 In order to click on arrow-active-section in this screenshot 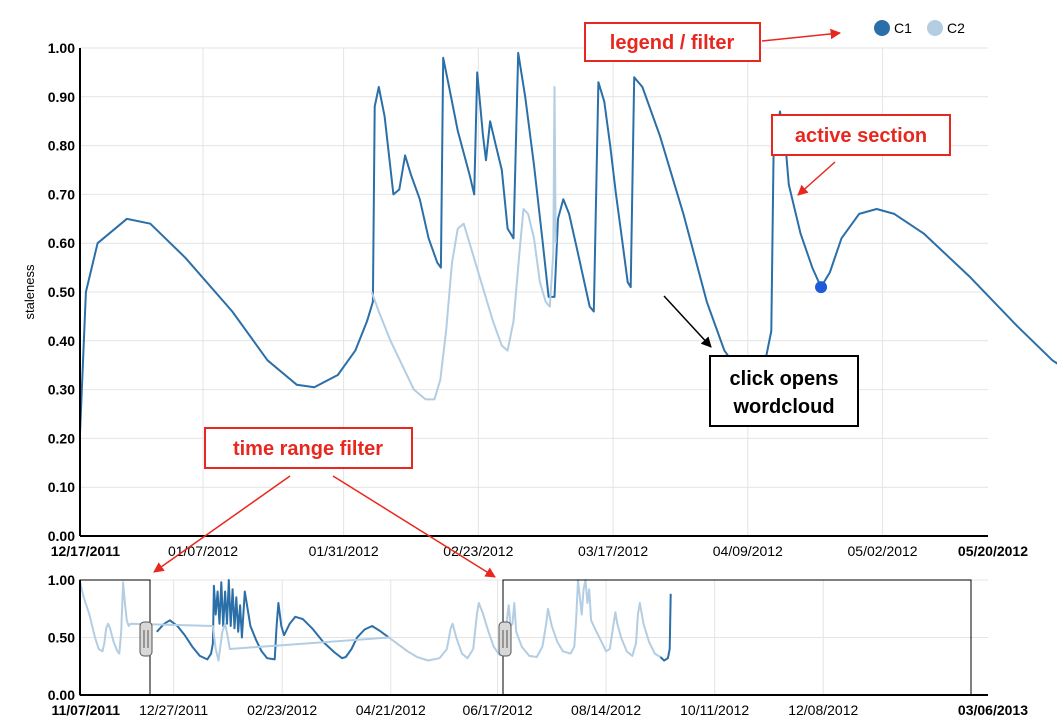, I will do `click(816, 178)`.